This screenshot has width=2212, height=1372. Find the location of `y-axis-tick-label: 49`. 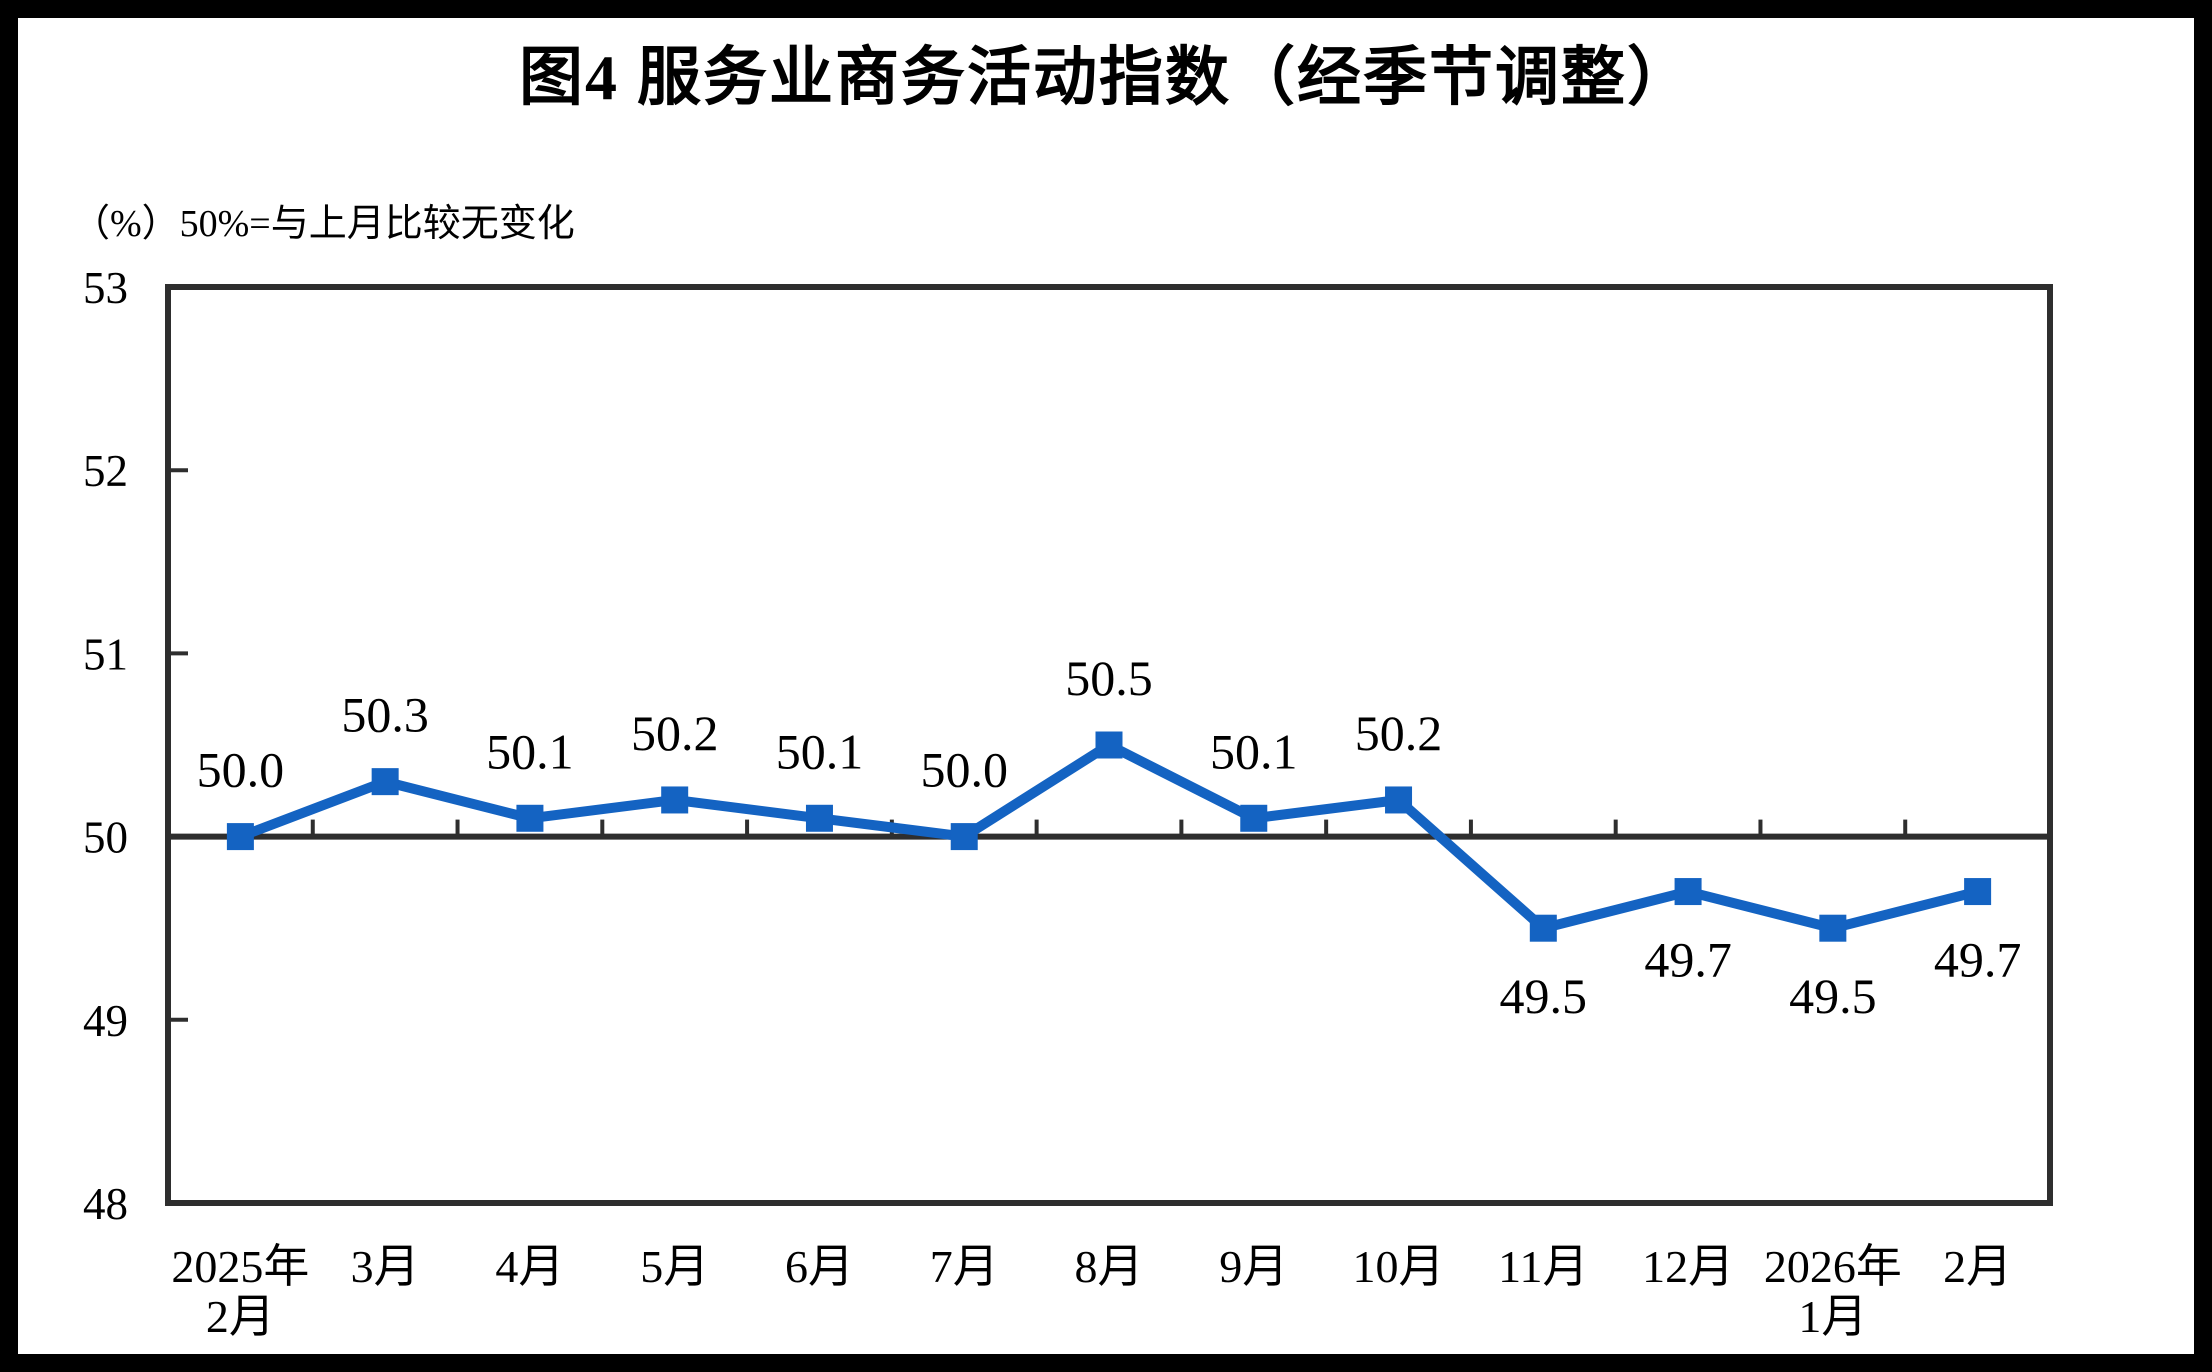

y-axis-tick-label: 49 is located at coordinates (105, 1021).